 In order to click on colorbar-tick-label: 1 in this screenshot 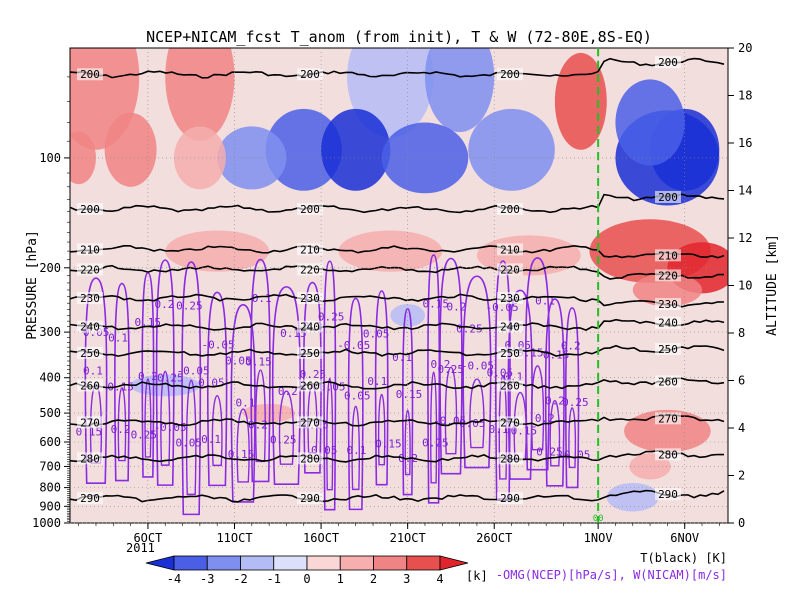, I will do `click(340, 579)`.